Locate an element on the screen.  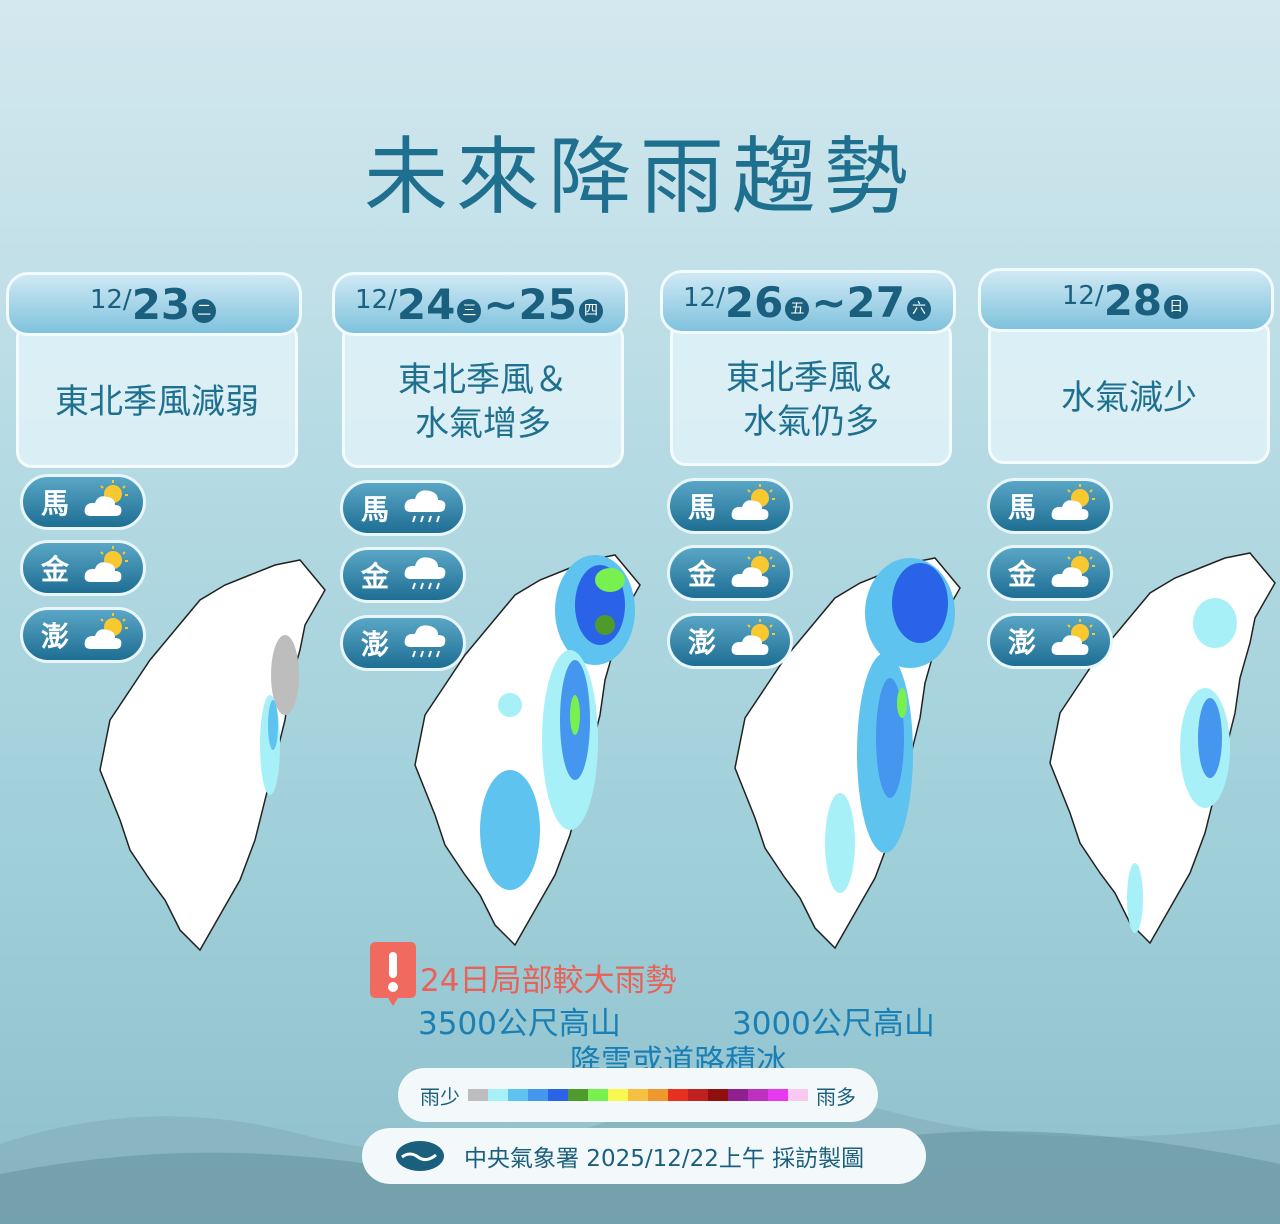
legend-color-bar is located at coordinates (638, 1095).